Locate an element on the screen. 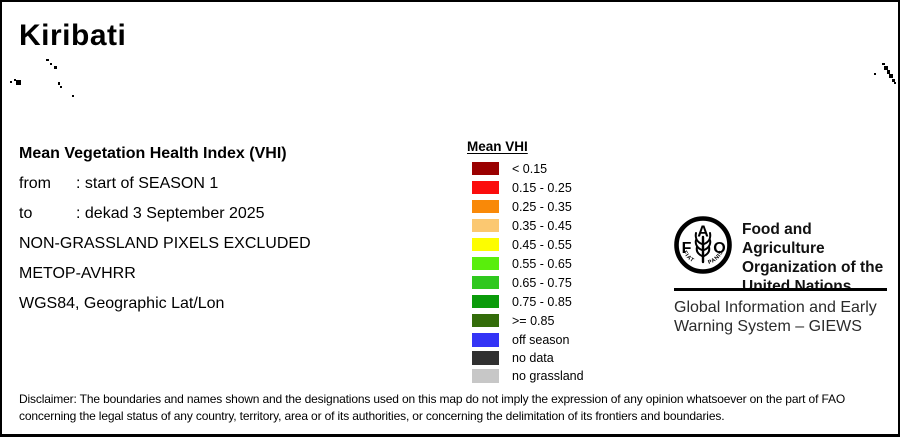  legend-item: 0.45 - 0.55 is located at coordinates (525, 244).